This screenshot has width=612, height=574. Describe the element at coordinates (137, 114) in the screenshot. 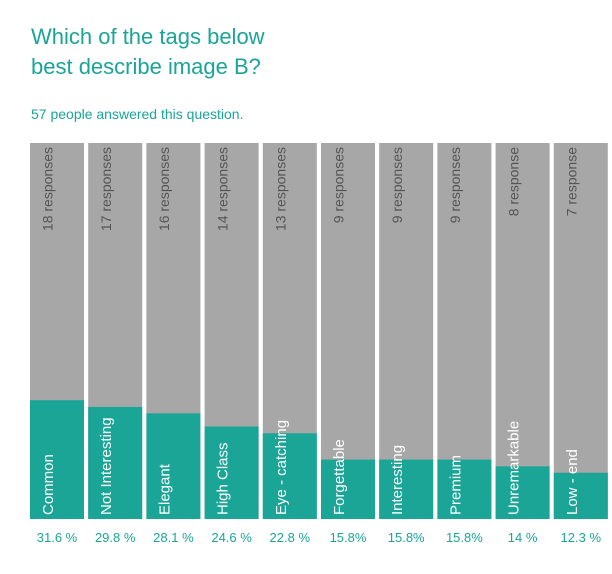

I see `chart-subtitle: 57 people answered this question.` at that location.